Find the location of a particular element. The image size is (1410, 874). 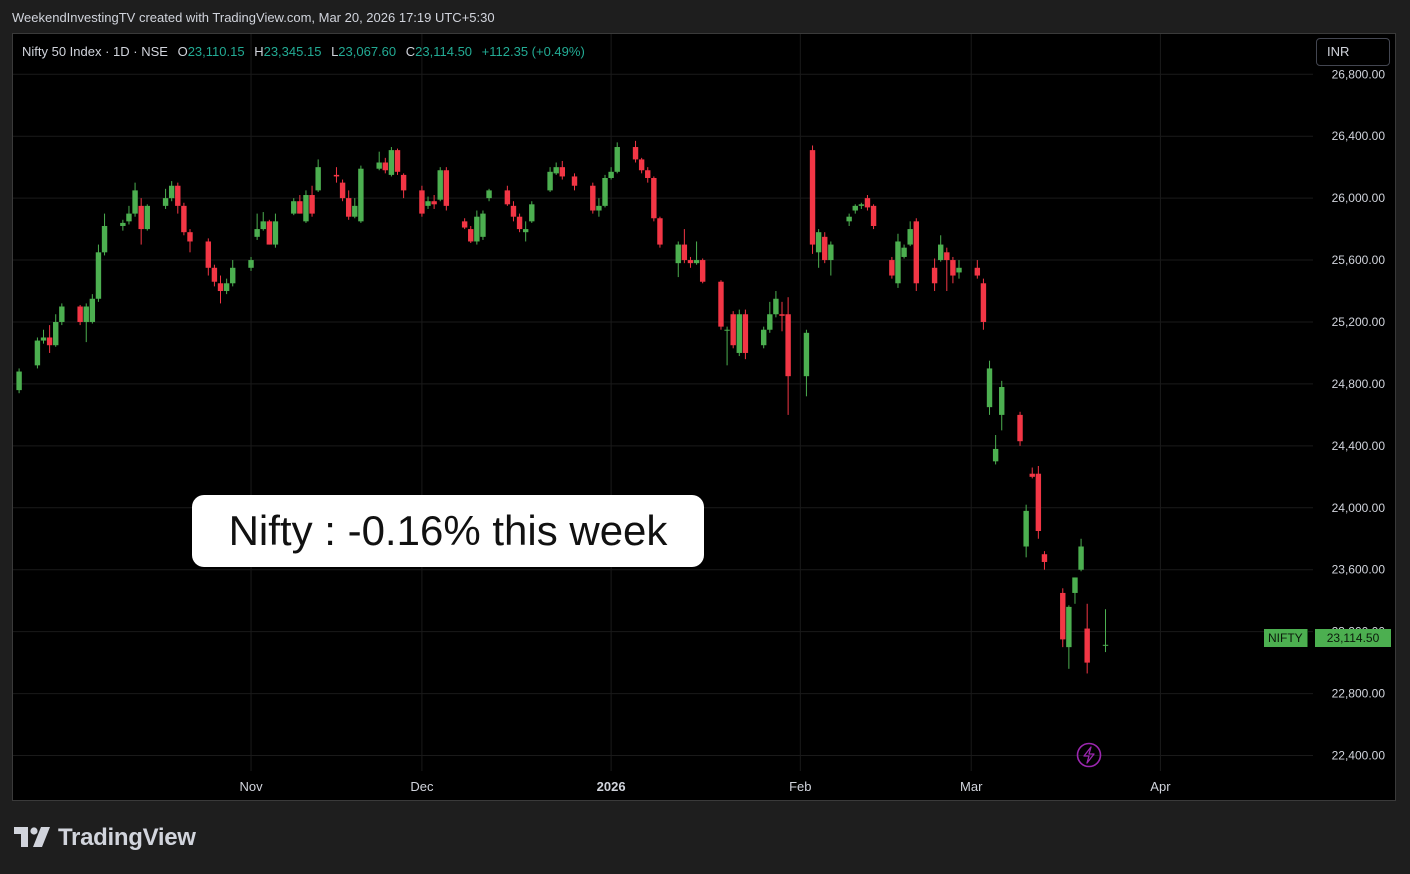

tradingview-logo: TradingView is located at coordinates (105, 838).